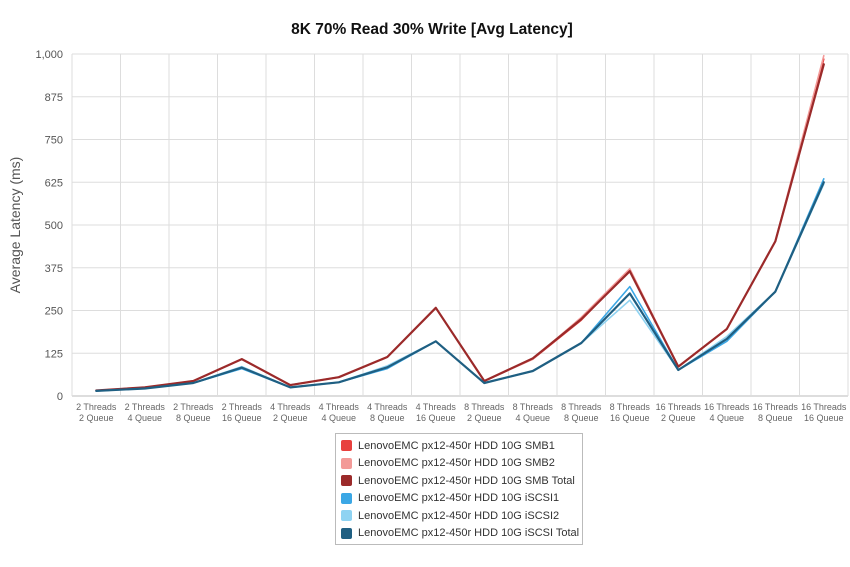  I want to click on x-tick-label: 4 Threads 8 Queue, so click(387, 412).